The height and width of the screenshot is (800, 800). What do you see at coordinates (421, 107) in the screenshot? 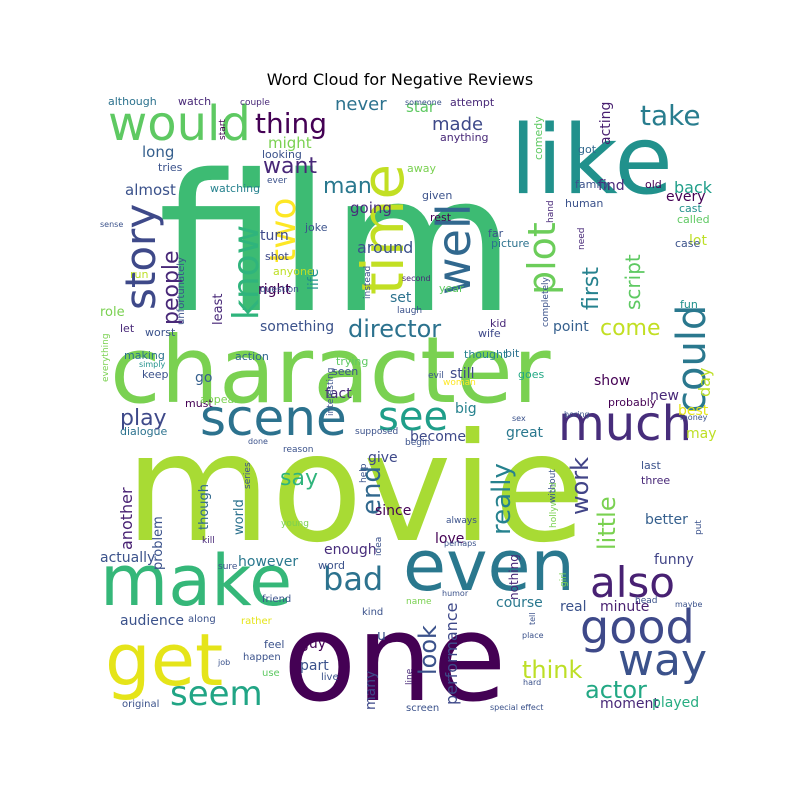
I see `word-star: star` at bounding box center [421, 107].